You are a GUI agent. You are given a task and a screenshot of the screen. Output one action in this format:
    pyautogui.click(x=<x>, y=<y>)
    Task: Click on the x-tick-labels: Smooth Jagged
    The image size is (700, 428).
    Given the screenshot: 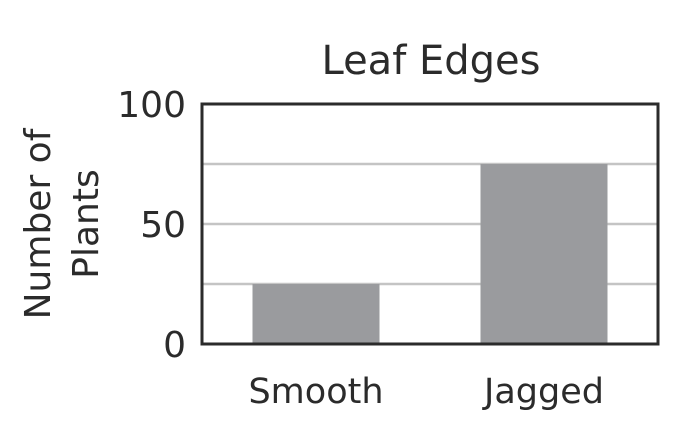 What is the action you would take?
    pyautogui.click(x=426, y=392)
    